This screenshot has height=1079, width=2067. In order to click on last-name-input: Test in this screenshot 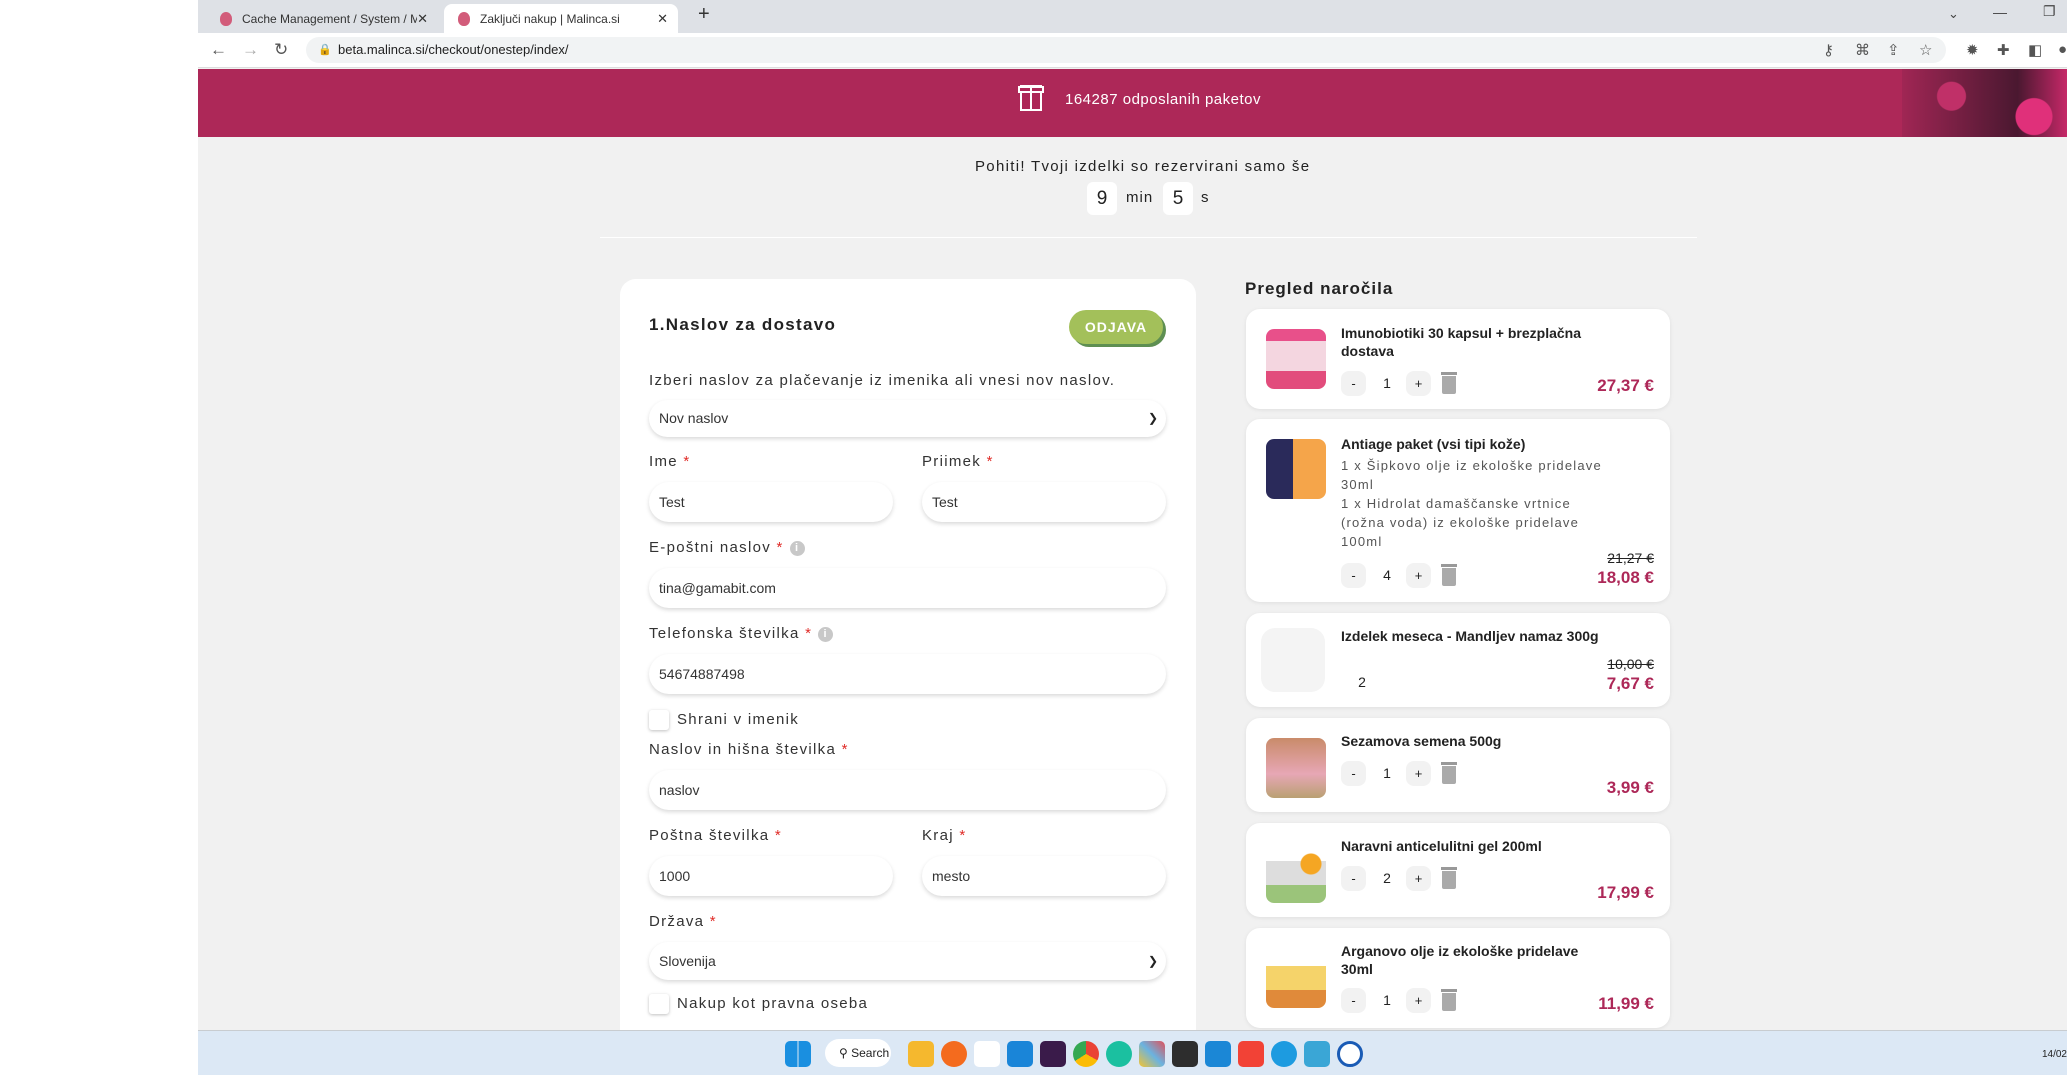, I will do `click(1044, 502)`.